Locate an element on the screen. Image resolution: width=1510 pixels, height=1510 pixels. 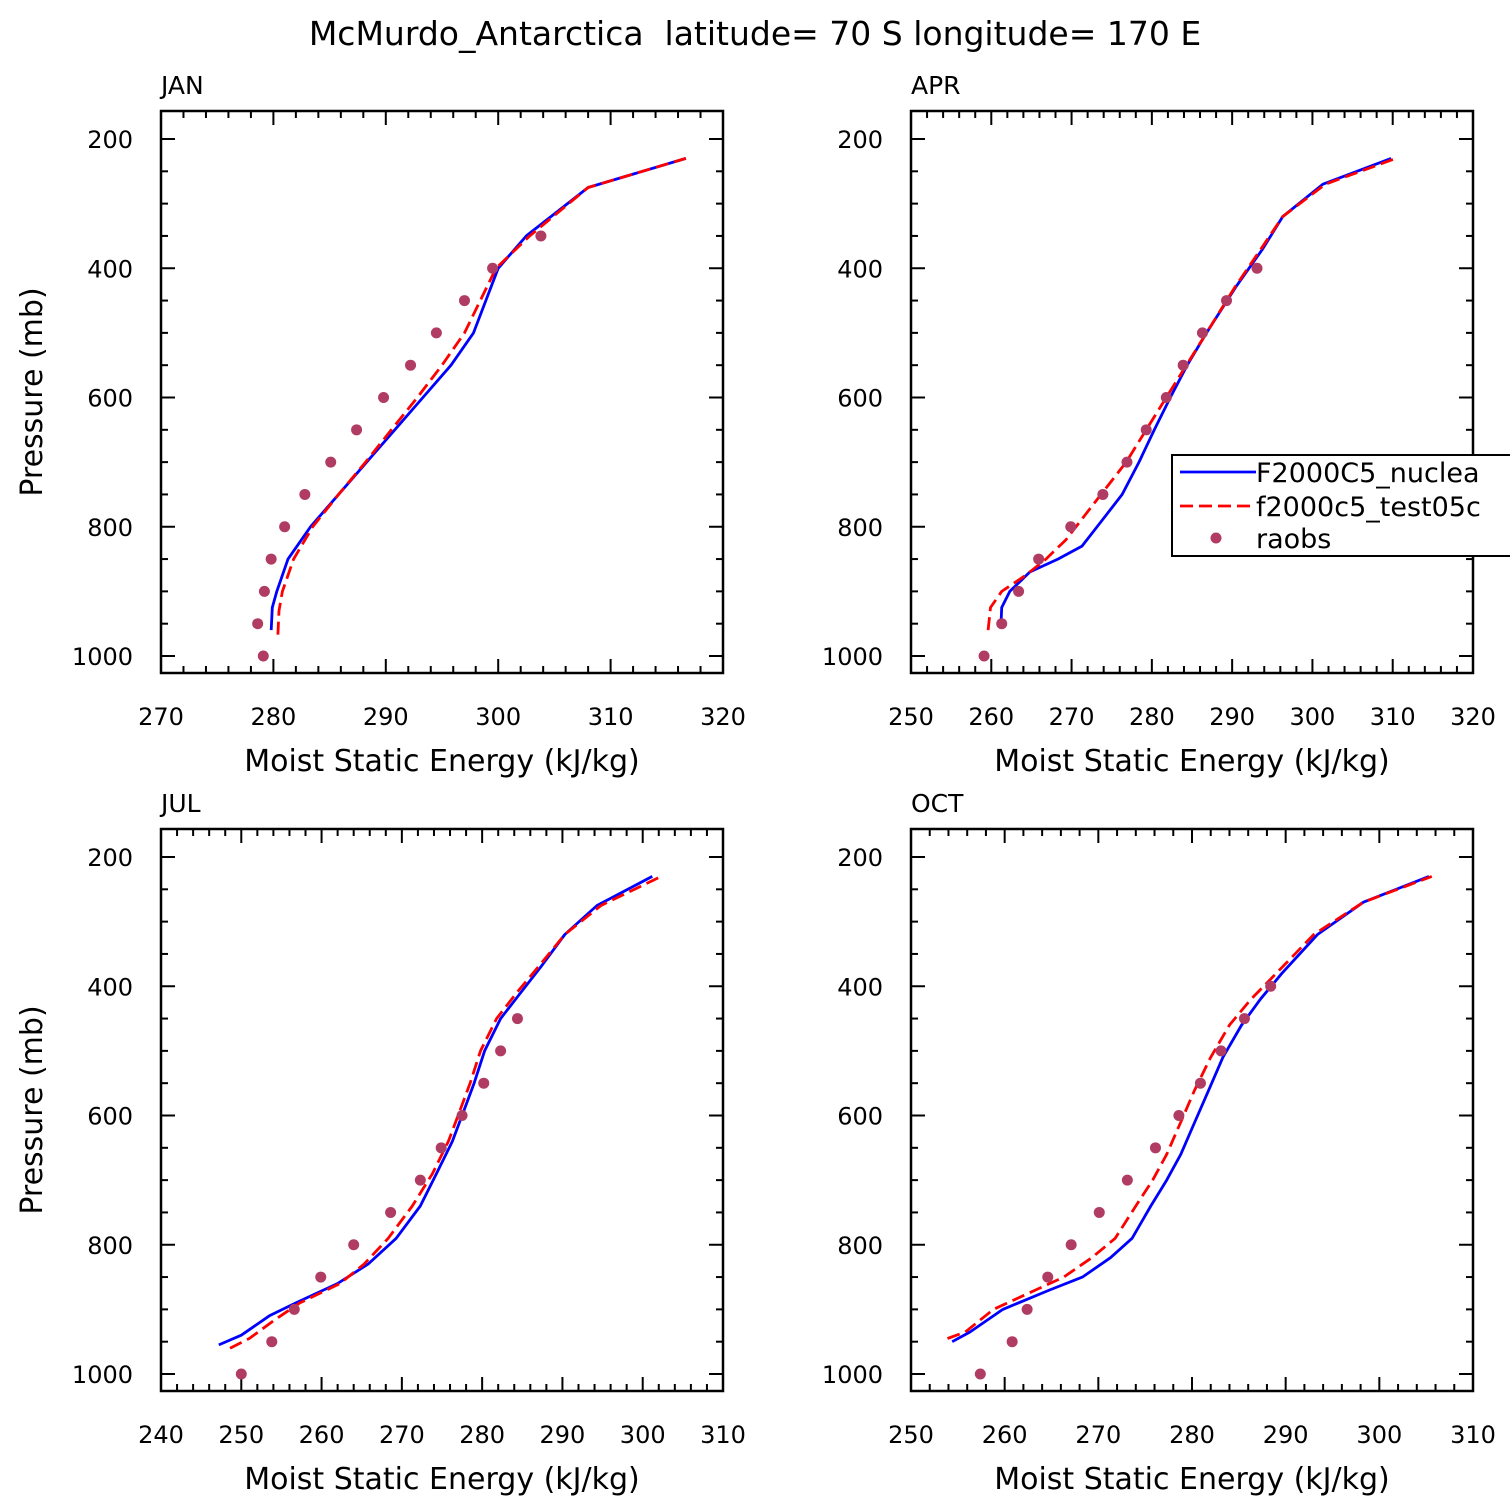
panel-title: OCT is located at coordinates (937, 803).